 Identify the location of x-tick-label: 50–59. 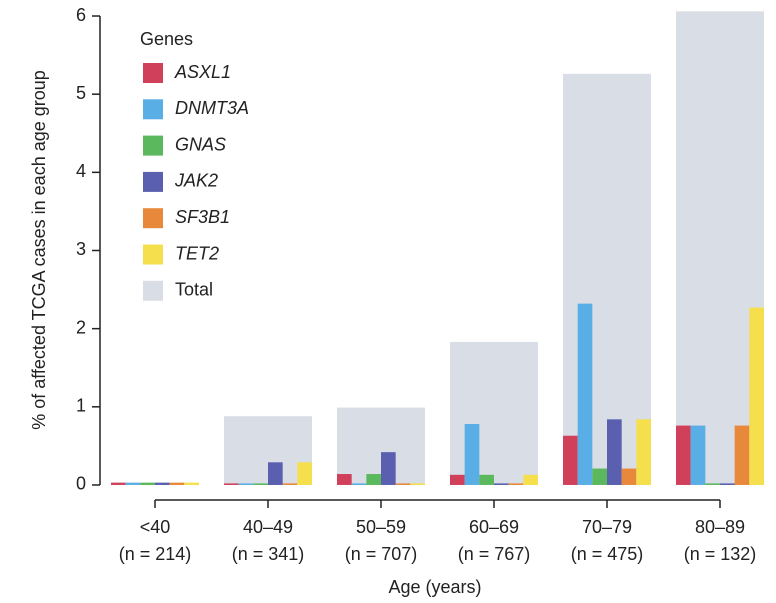
(381, 527).